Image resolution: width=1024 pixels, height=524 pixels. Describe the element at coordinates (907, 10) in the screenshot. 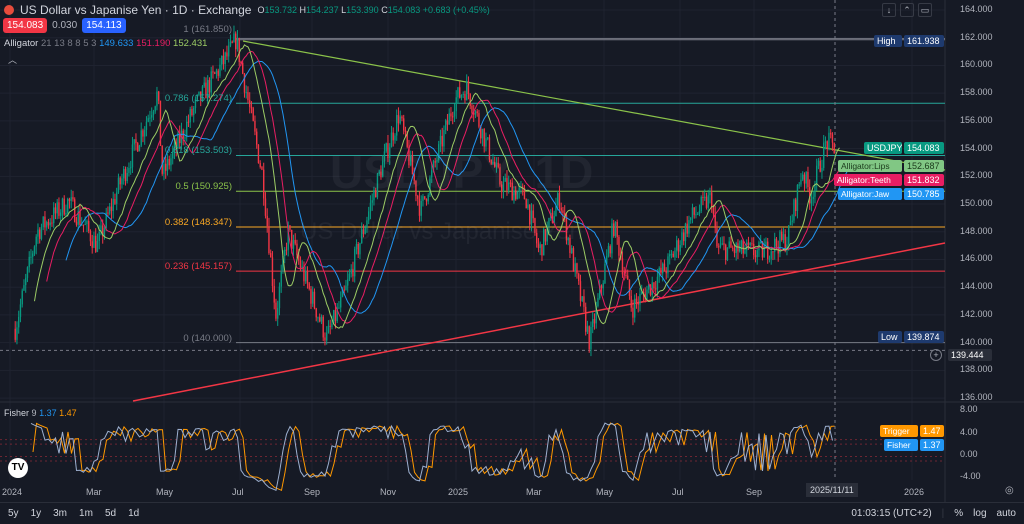

I see `collapse-icon: ⌃` at that location.